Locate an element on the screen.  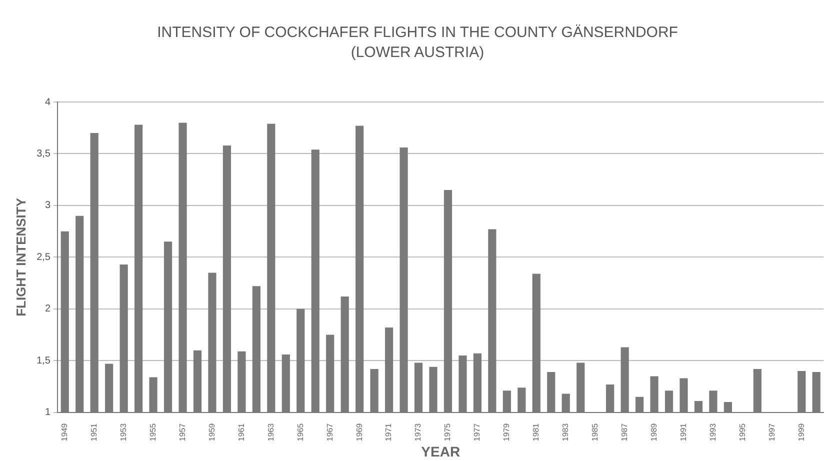
x-tick-label: 1949 is located at coordinates (65, 432).